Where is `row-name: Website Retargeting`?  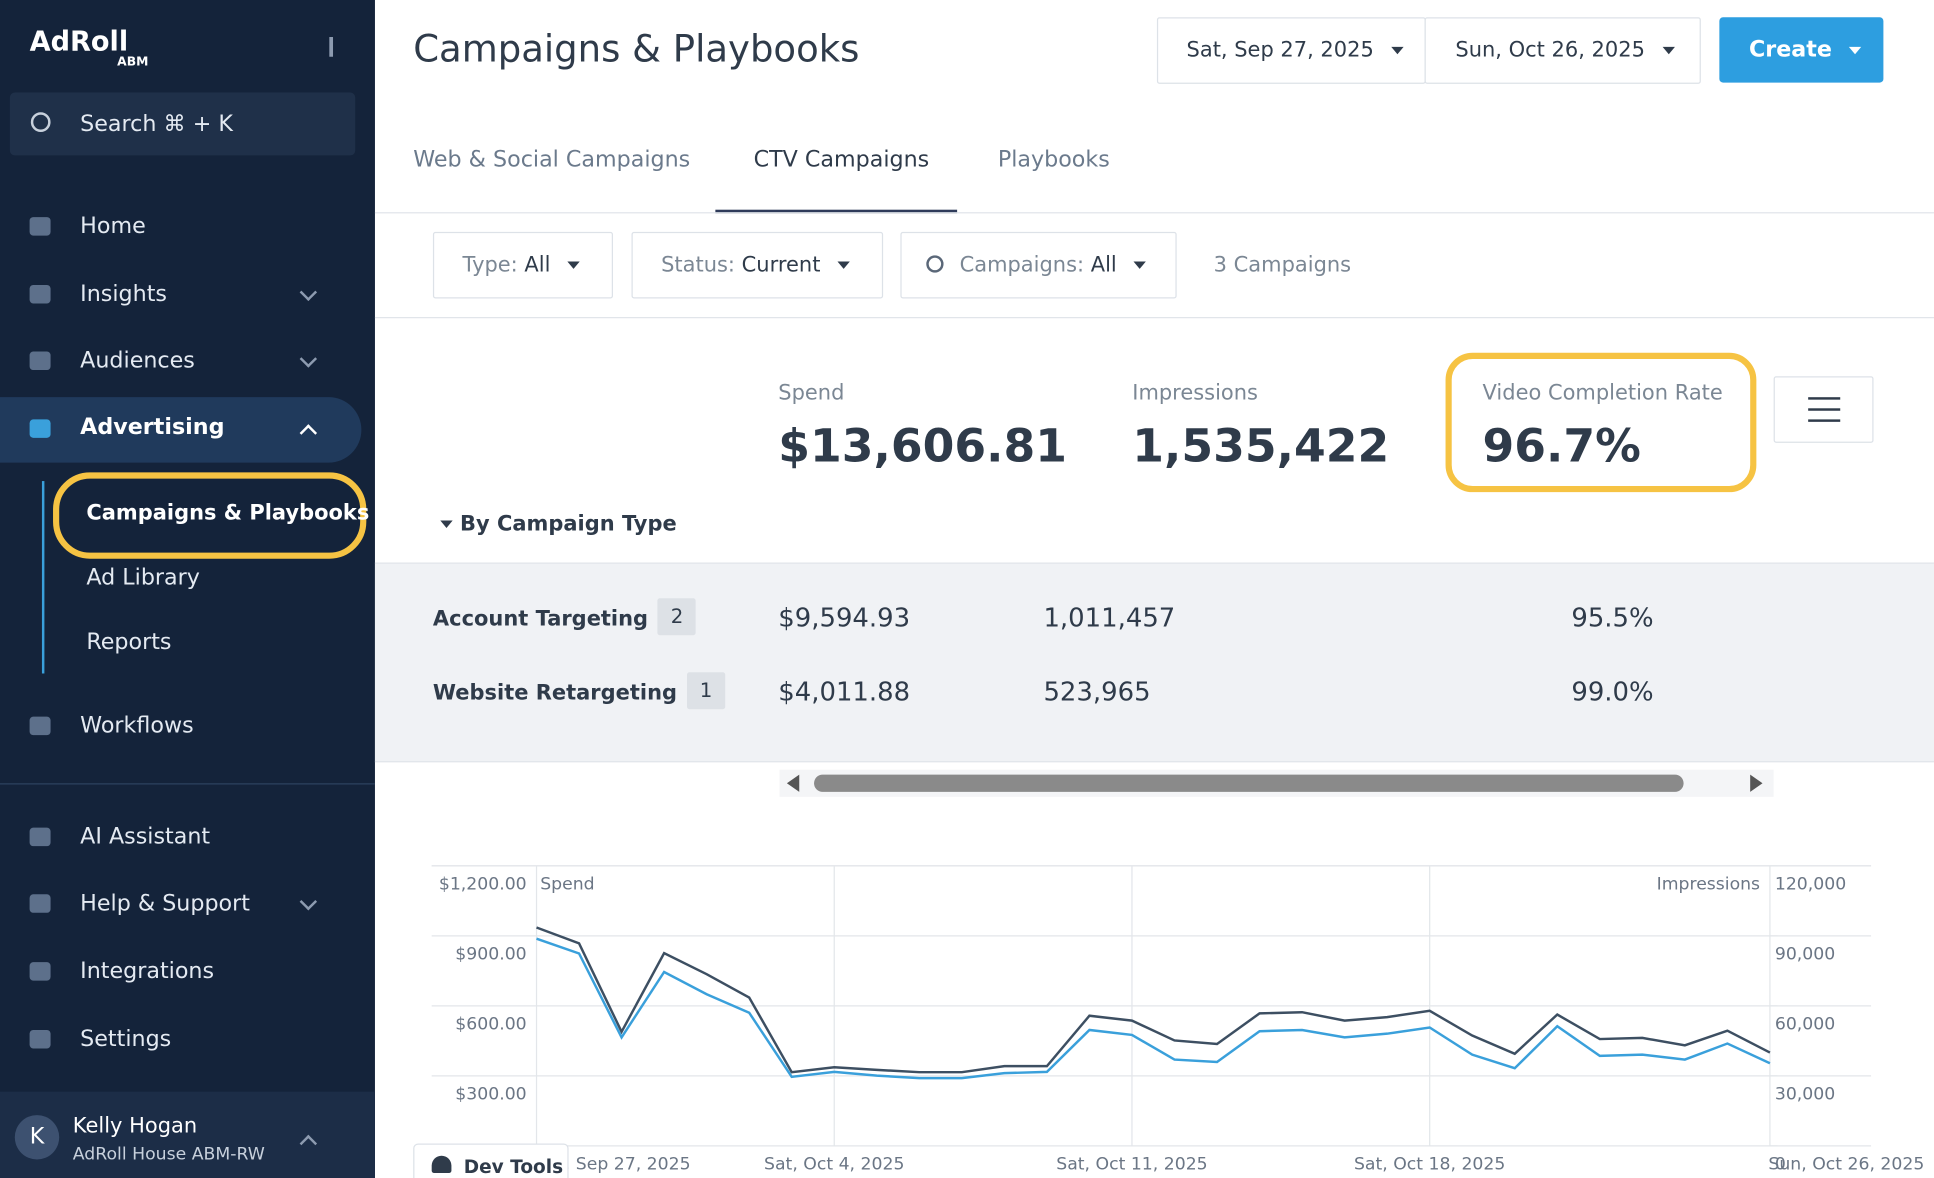
row-name: Website Retargeting is located at coordinates (555, 693).